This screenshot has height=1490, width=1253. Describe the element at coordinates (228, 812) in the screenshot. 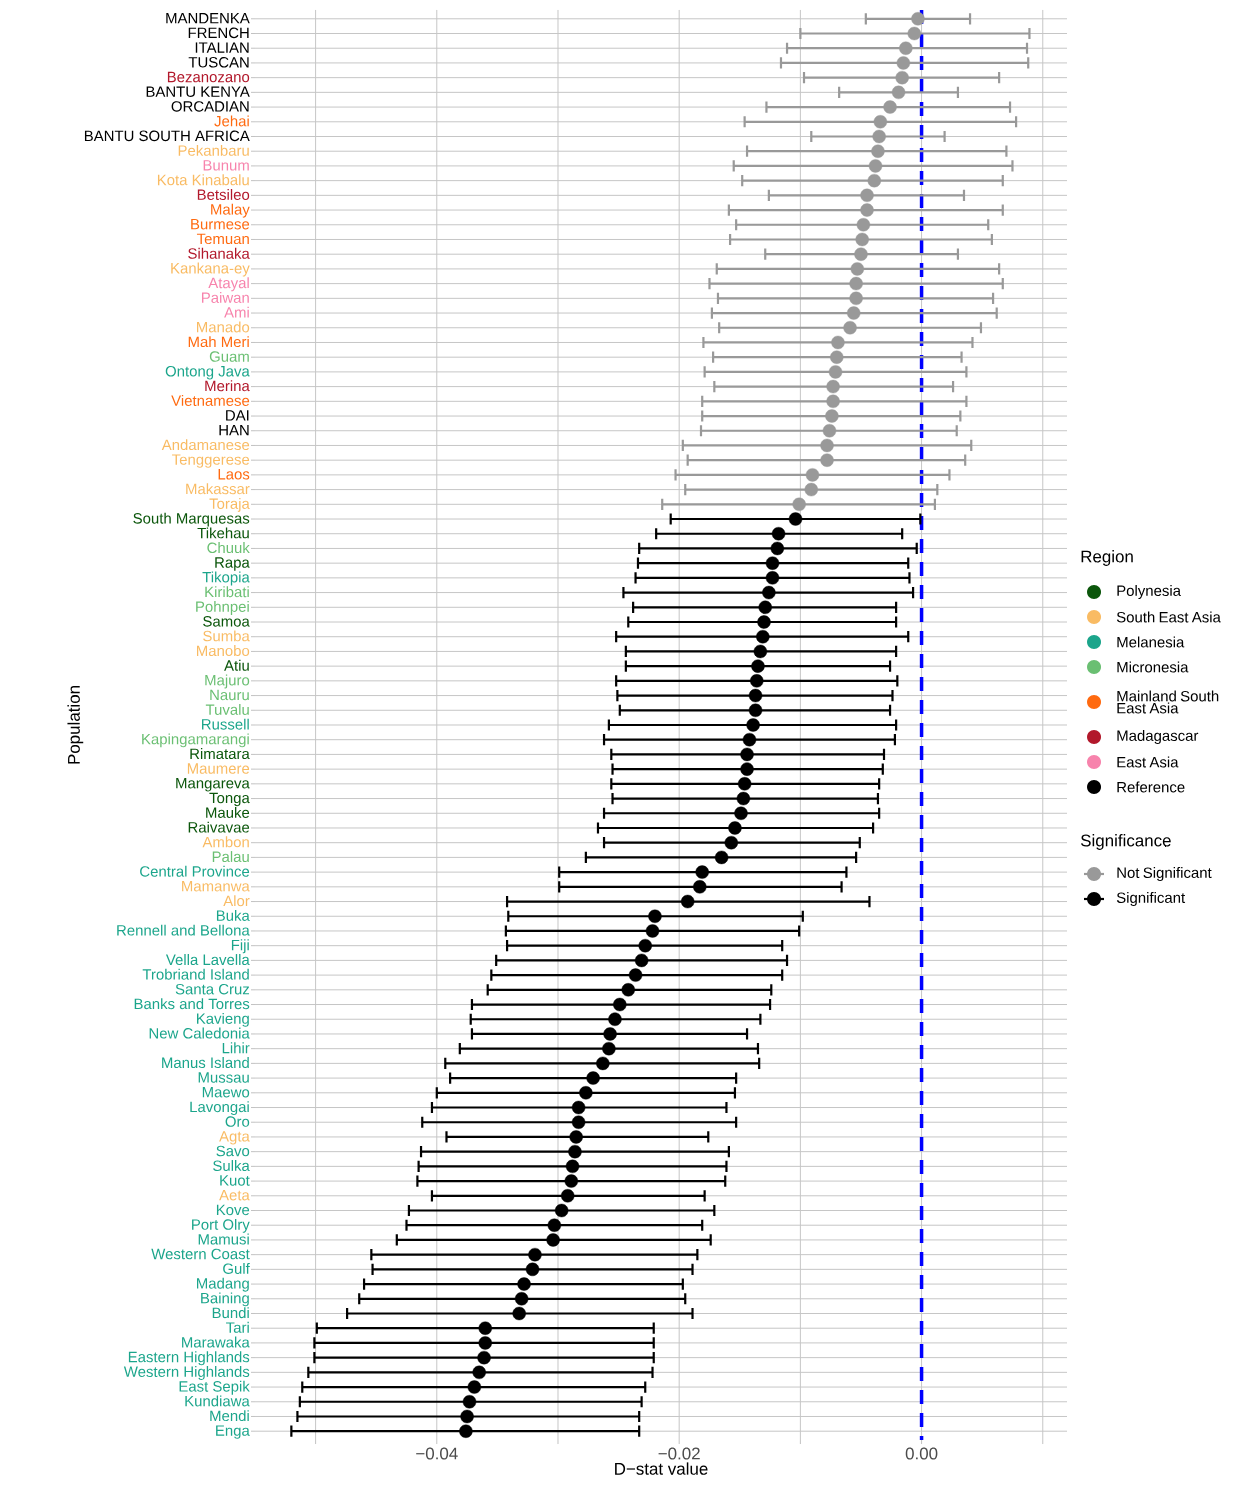

I see `y-tick-label: Mauke` at that location.